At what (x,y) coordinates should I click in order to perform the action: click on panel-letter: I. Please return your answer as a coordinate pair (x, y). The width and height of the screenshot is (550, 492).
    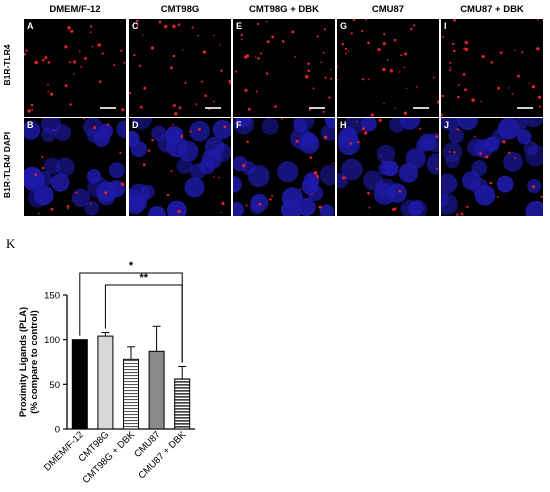
    Looking at the image, I should click on (445, 26).